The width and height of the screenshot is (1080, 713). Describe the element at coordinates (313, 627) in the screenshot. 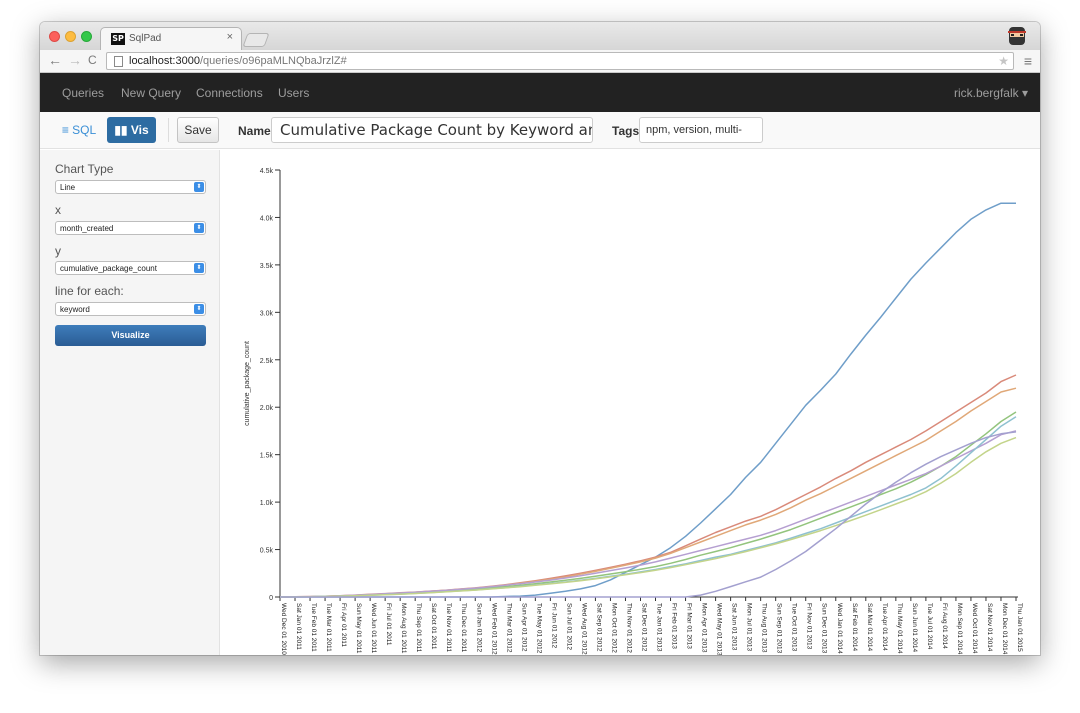

I see `x-tick-label: Tue Feb 01 2011` at that location.